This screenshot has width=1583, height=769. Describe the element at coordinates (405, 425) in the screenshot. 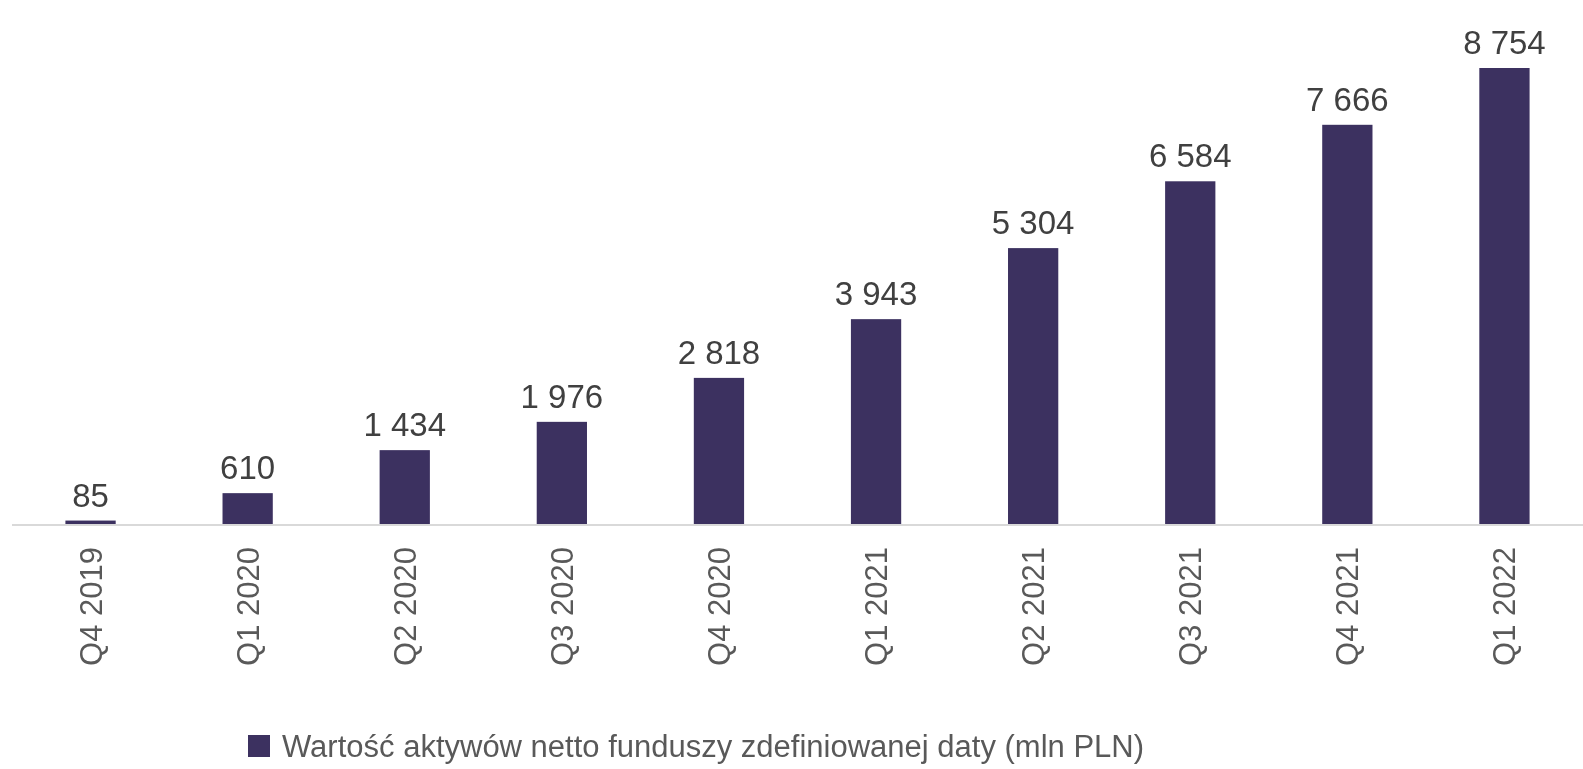

I see `data-label: 1 434` at that location.